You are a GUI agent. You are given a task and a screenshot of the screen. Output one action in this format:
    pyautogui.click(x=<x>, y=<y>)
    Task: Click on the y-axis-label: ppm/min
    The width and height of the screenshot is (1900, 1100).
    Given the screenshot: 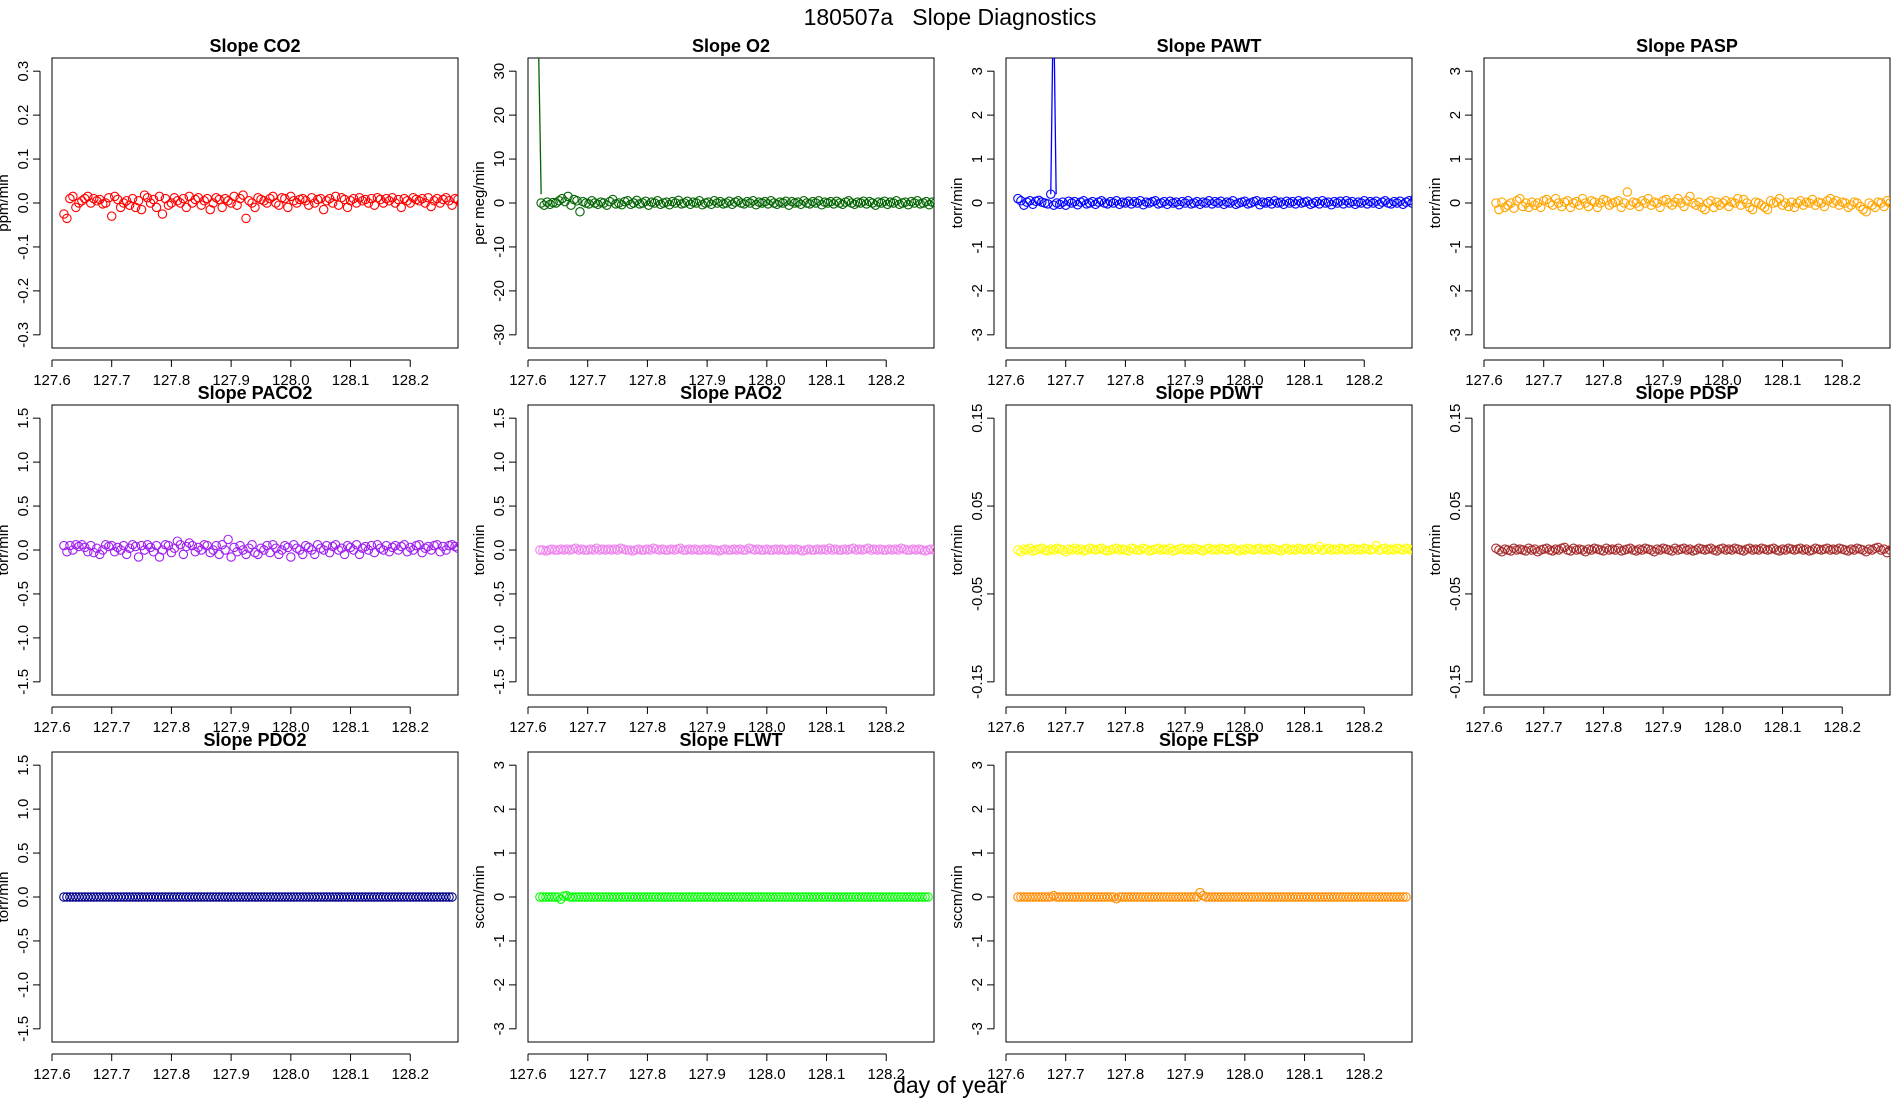 What is the action you would take?
    pyautogui.click(x=6, y=203)
    